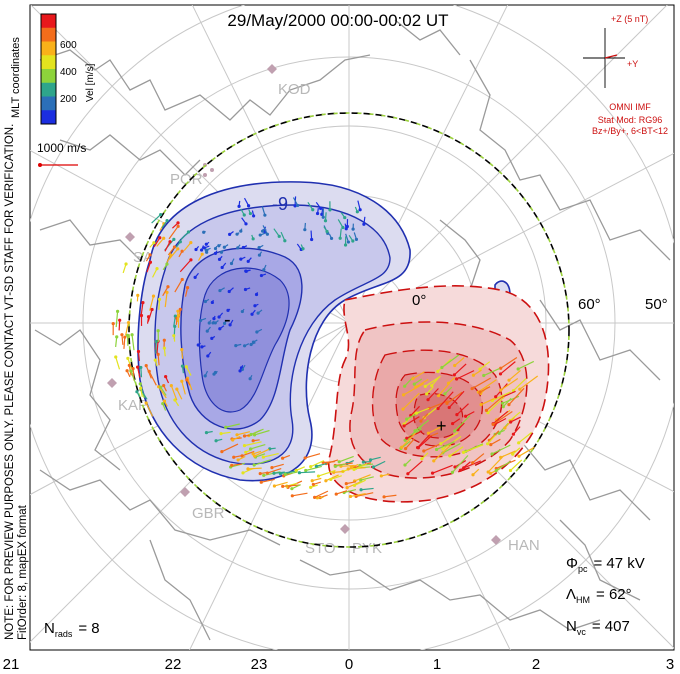  Describe the element at coordinates (259, 664) in the screenshot. I see `mlt-axis-label: 23` at that location.